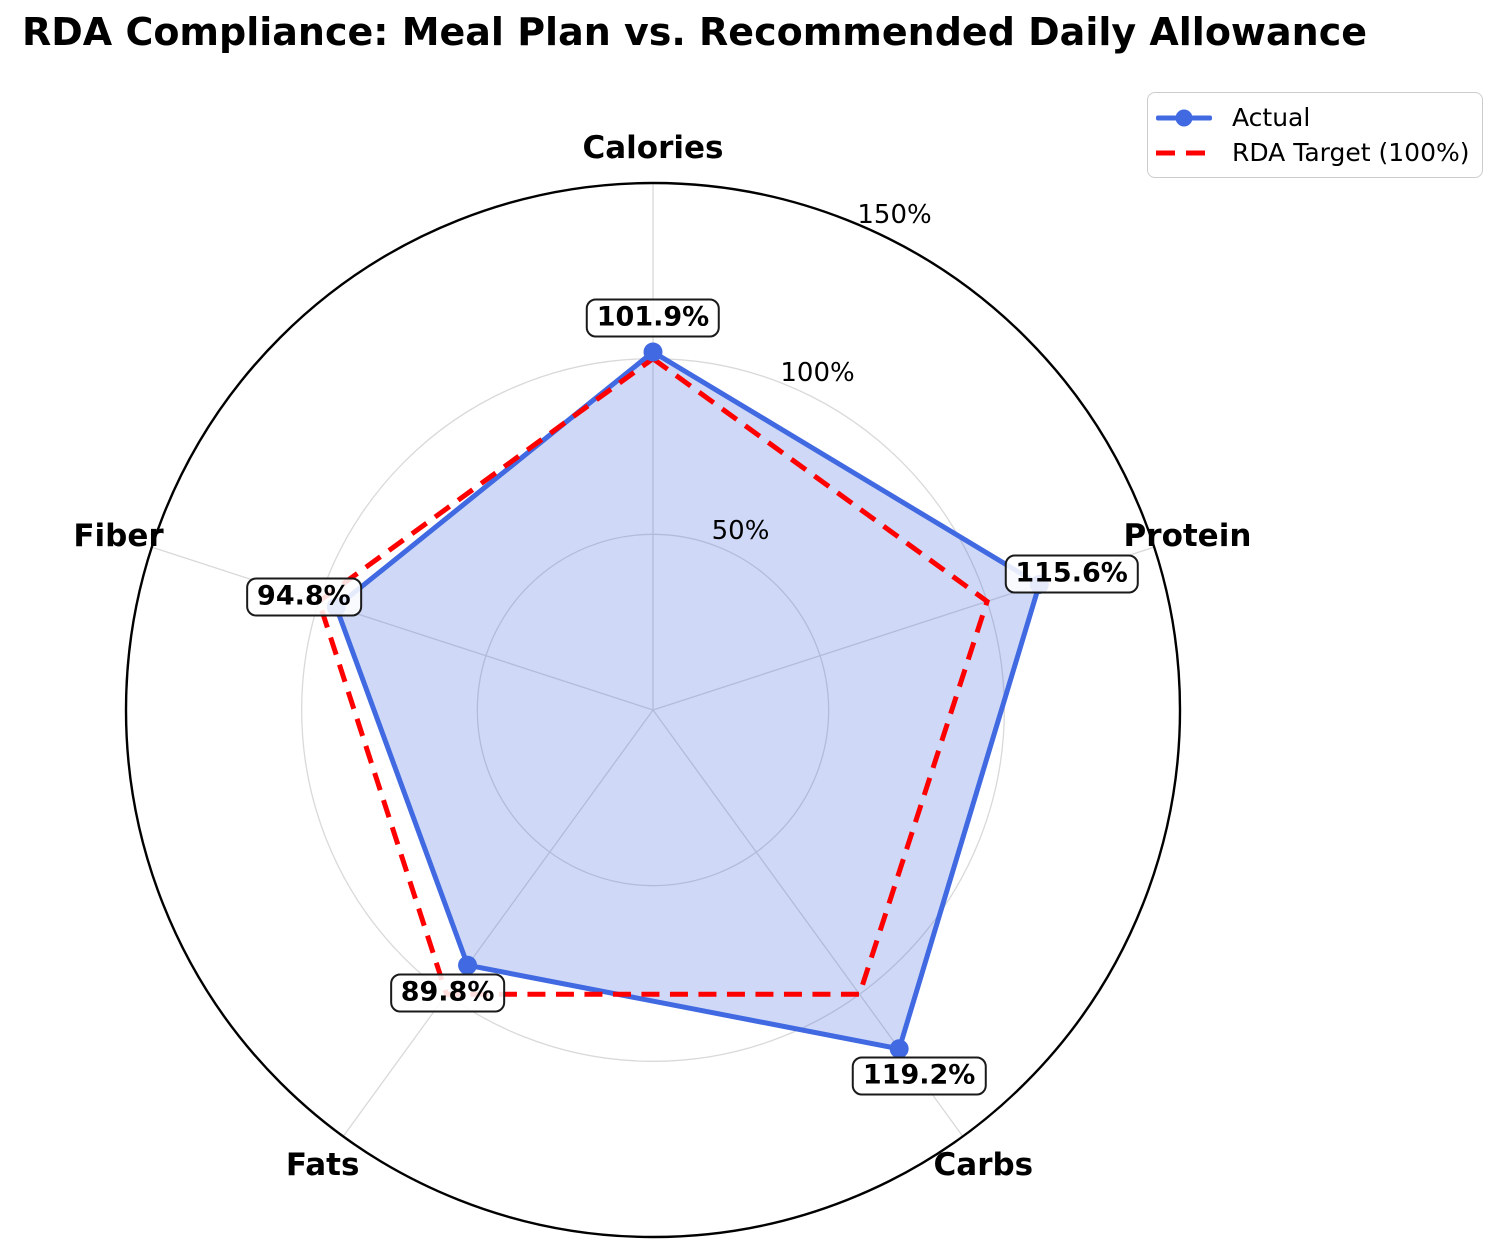 The width and height of the screenshot is (1500, 1256). I want to click on rda-dashed-line-swatch-icon, so click(1184, 152).